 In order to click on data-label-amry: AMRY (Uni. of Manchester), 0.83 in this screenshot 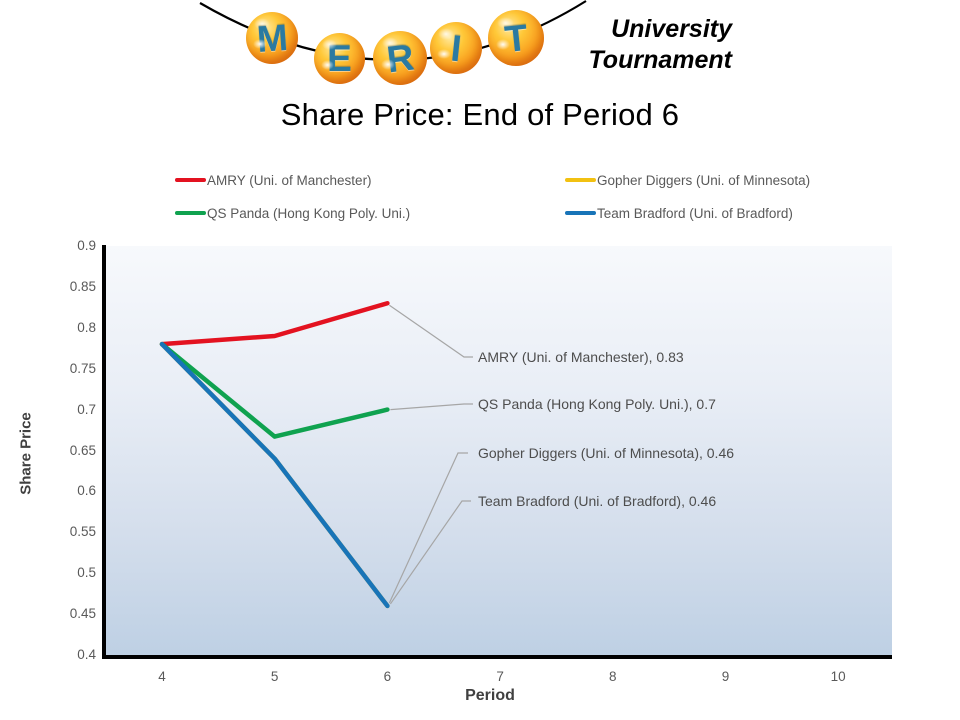, I will do `click(581, 357)`.